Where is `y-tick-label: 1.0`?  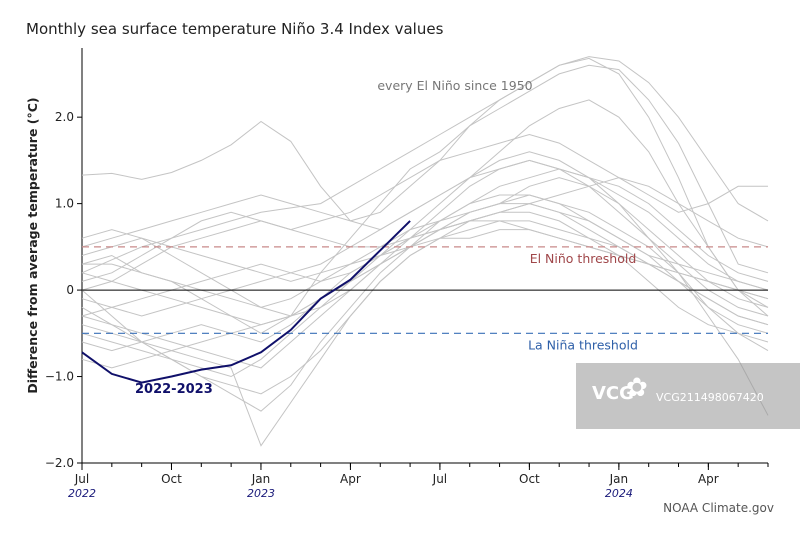
y-tick-label: 1.0 is located at coordinates (64, 204).